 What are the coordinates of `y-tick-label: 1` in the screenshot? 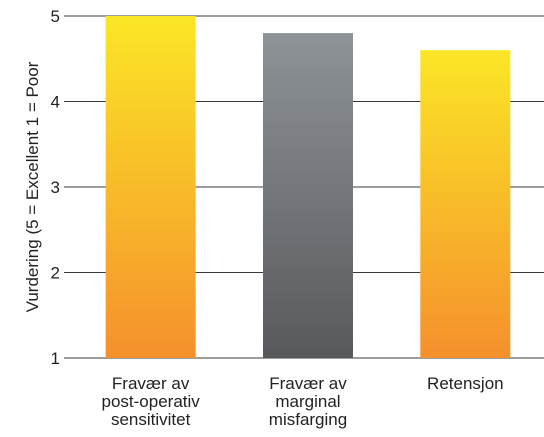 It's located at (55, 358).